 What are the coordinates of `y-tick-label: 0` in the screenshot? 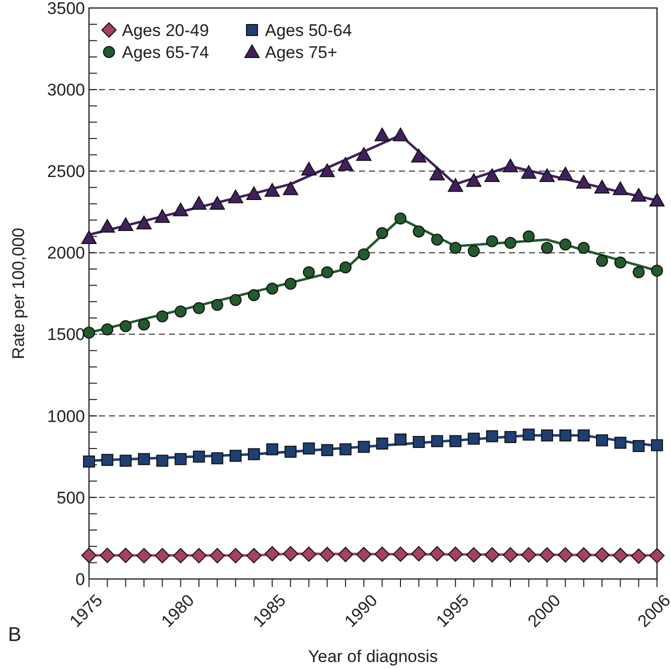 It's located at (80, 579).